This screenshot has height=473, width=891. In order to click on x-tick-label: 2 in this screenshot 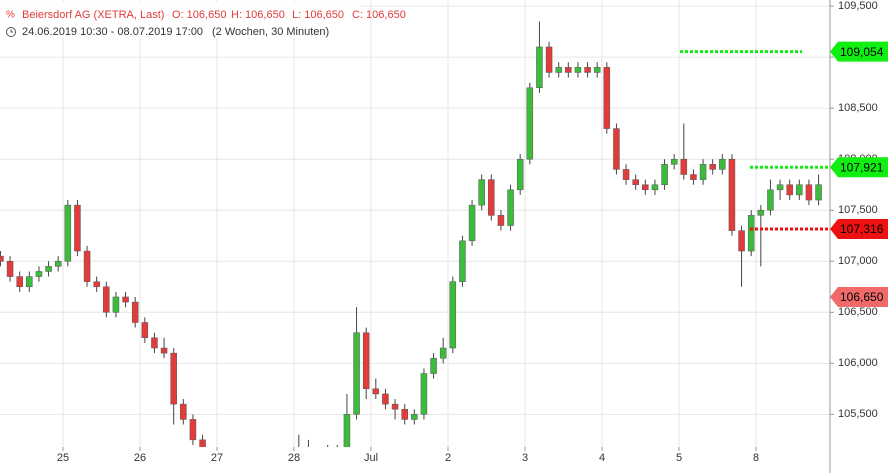, I will do `click(448, 458)`.